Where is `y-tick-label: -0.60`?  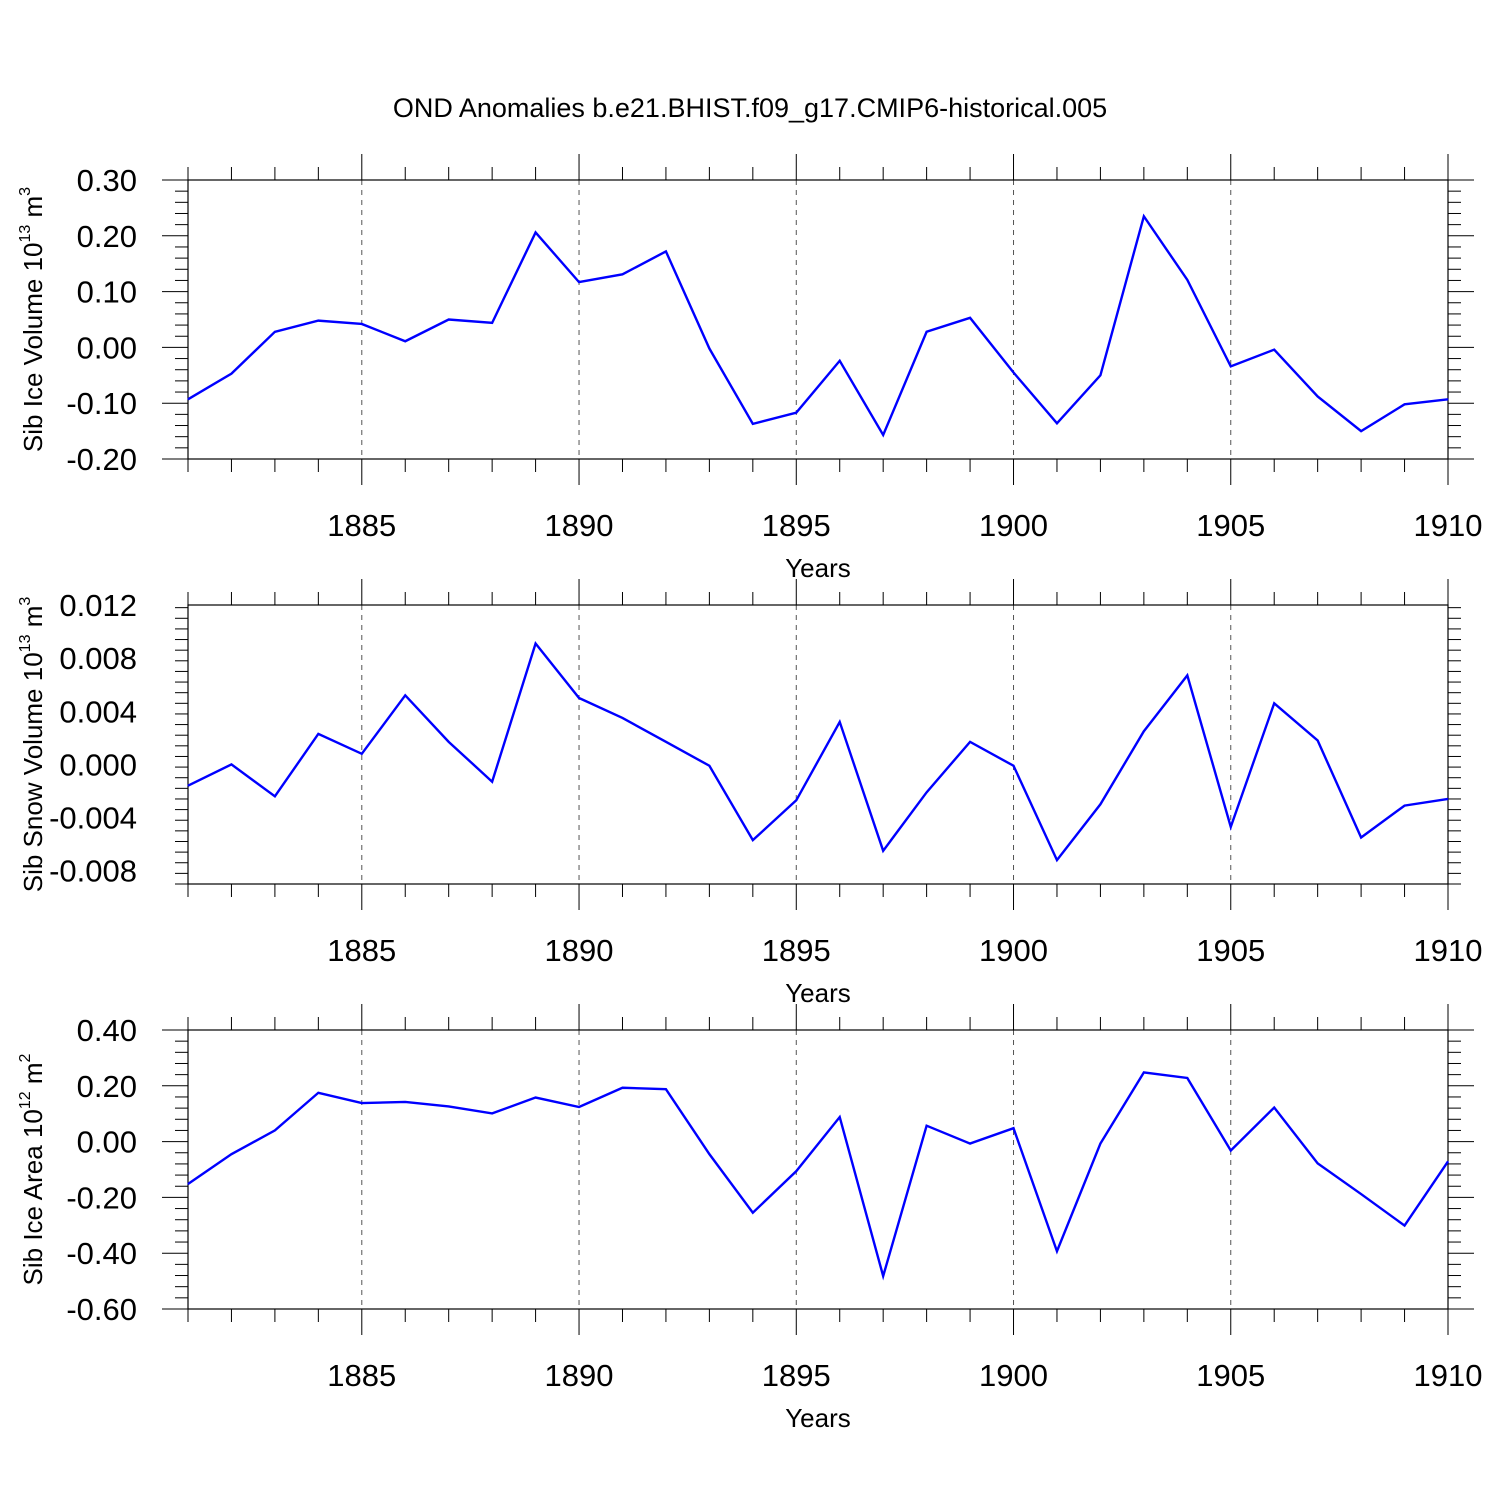
y-tick-label: -0.60 is located at coordinates (101, 1309).